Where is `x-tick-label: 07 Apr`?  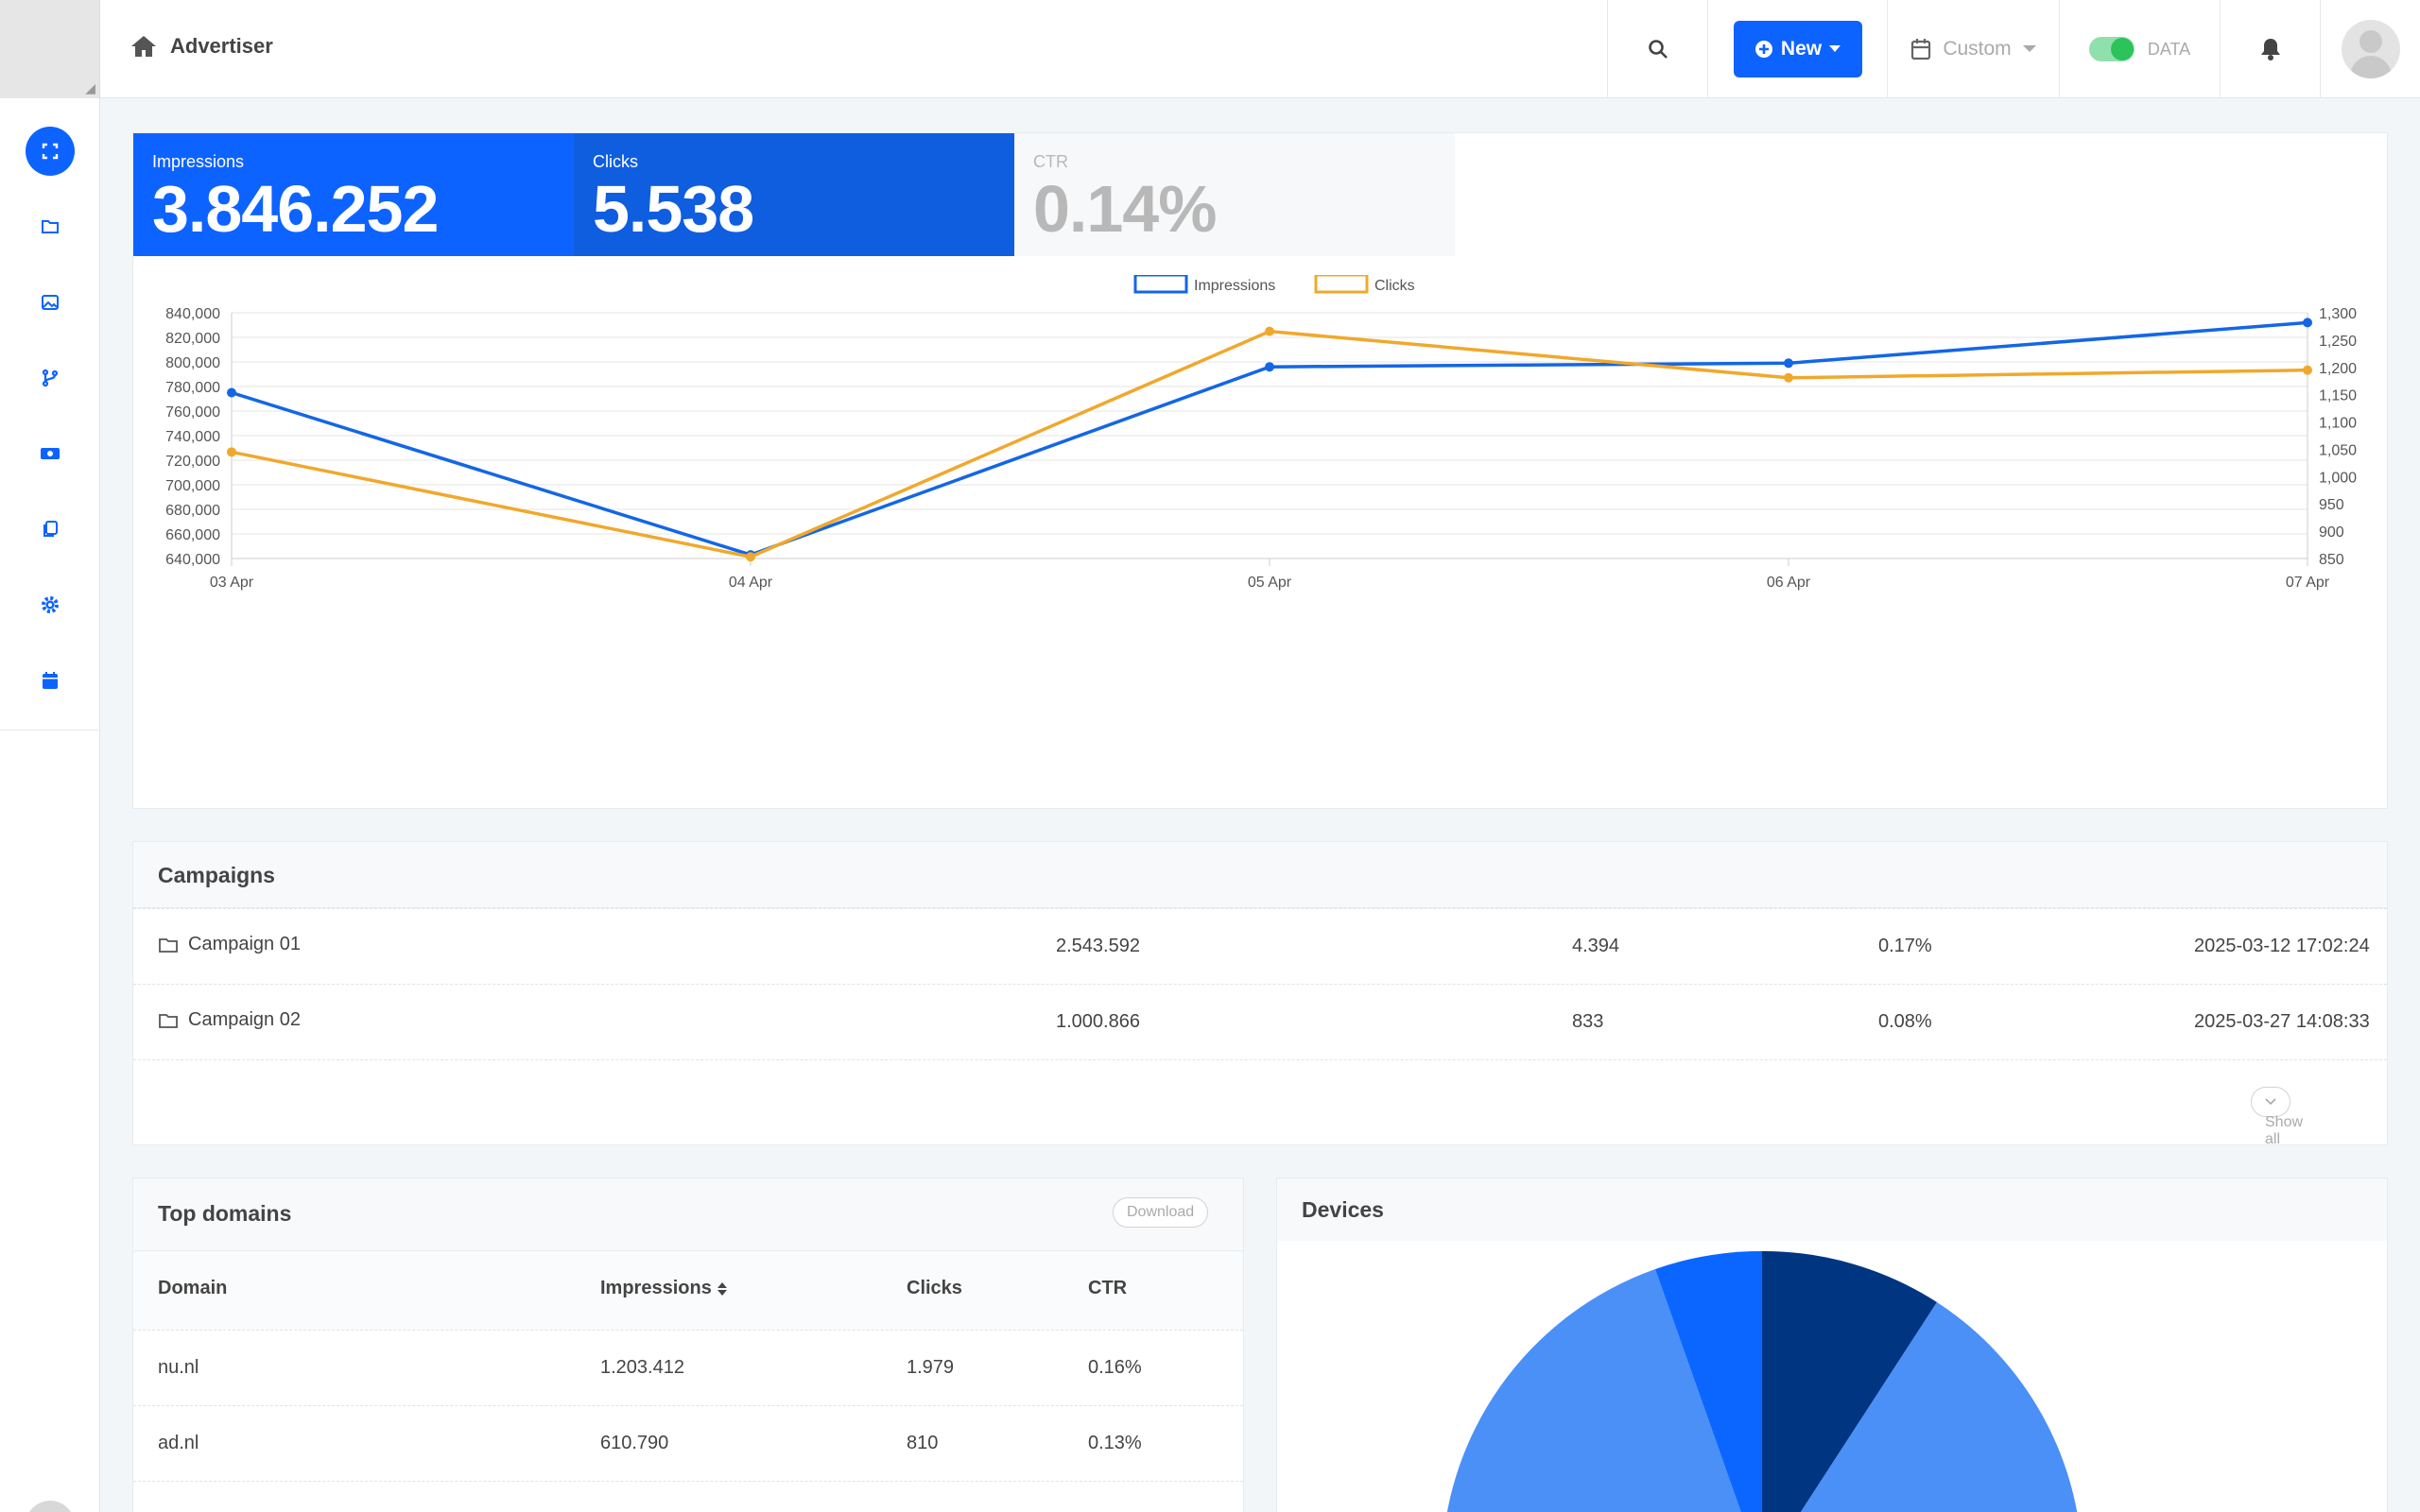 x-tick-label: 07 Apr is located at coordinates (2308, 583).